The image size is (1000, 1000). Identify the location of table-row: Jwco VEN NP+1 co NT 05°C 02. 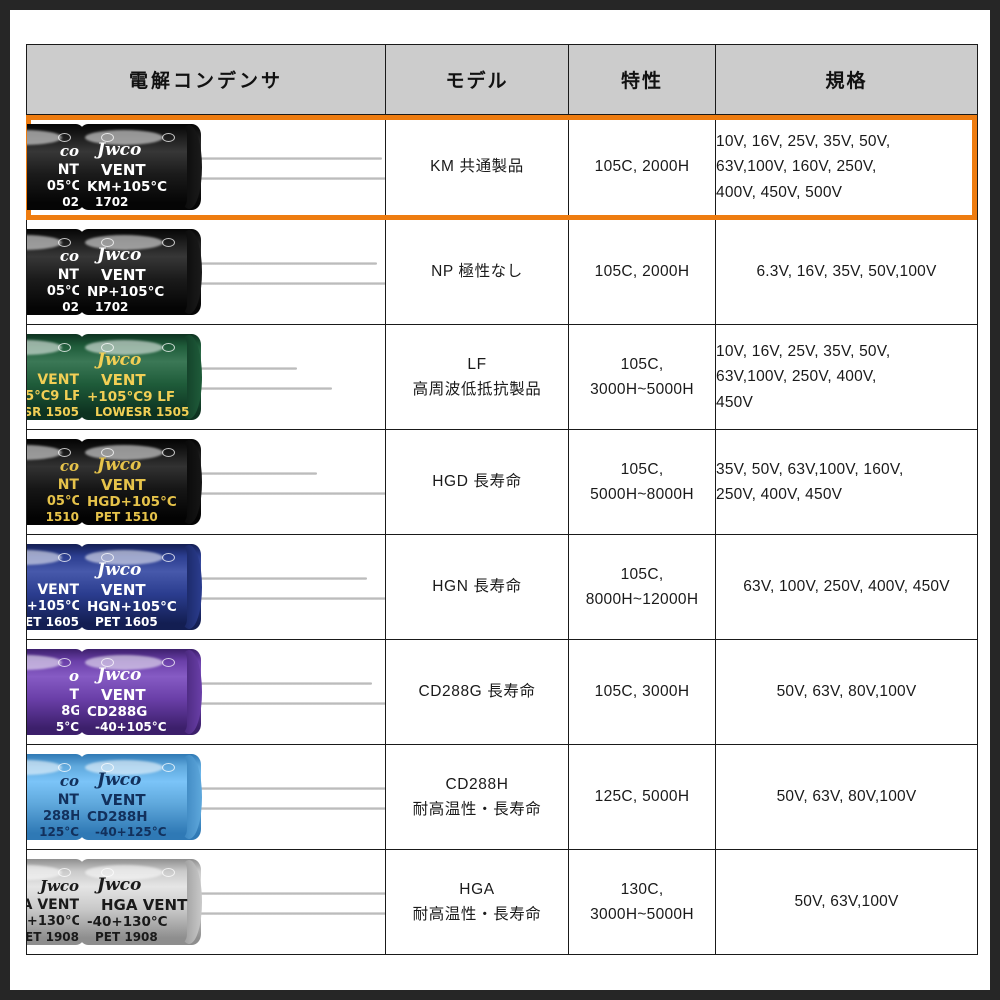
(502, 272).